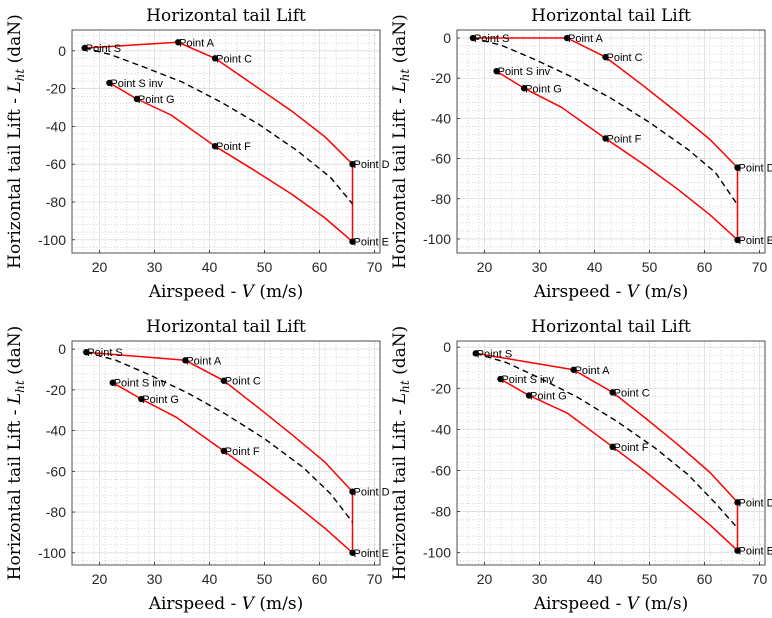 This screenshot has height=618, width=772. What do you see at coordinates (278, 604) in the screenshot?
I see `x-axis-label-unit: (m/s)` at bounding box center [278, 604].